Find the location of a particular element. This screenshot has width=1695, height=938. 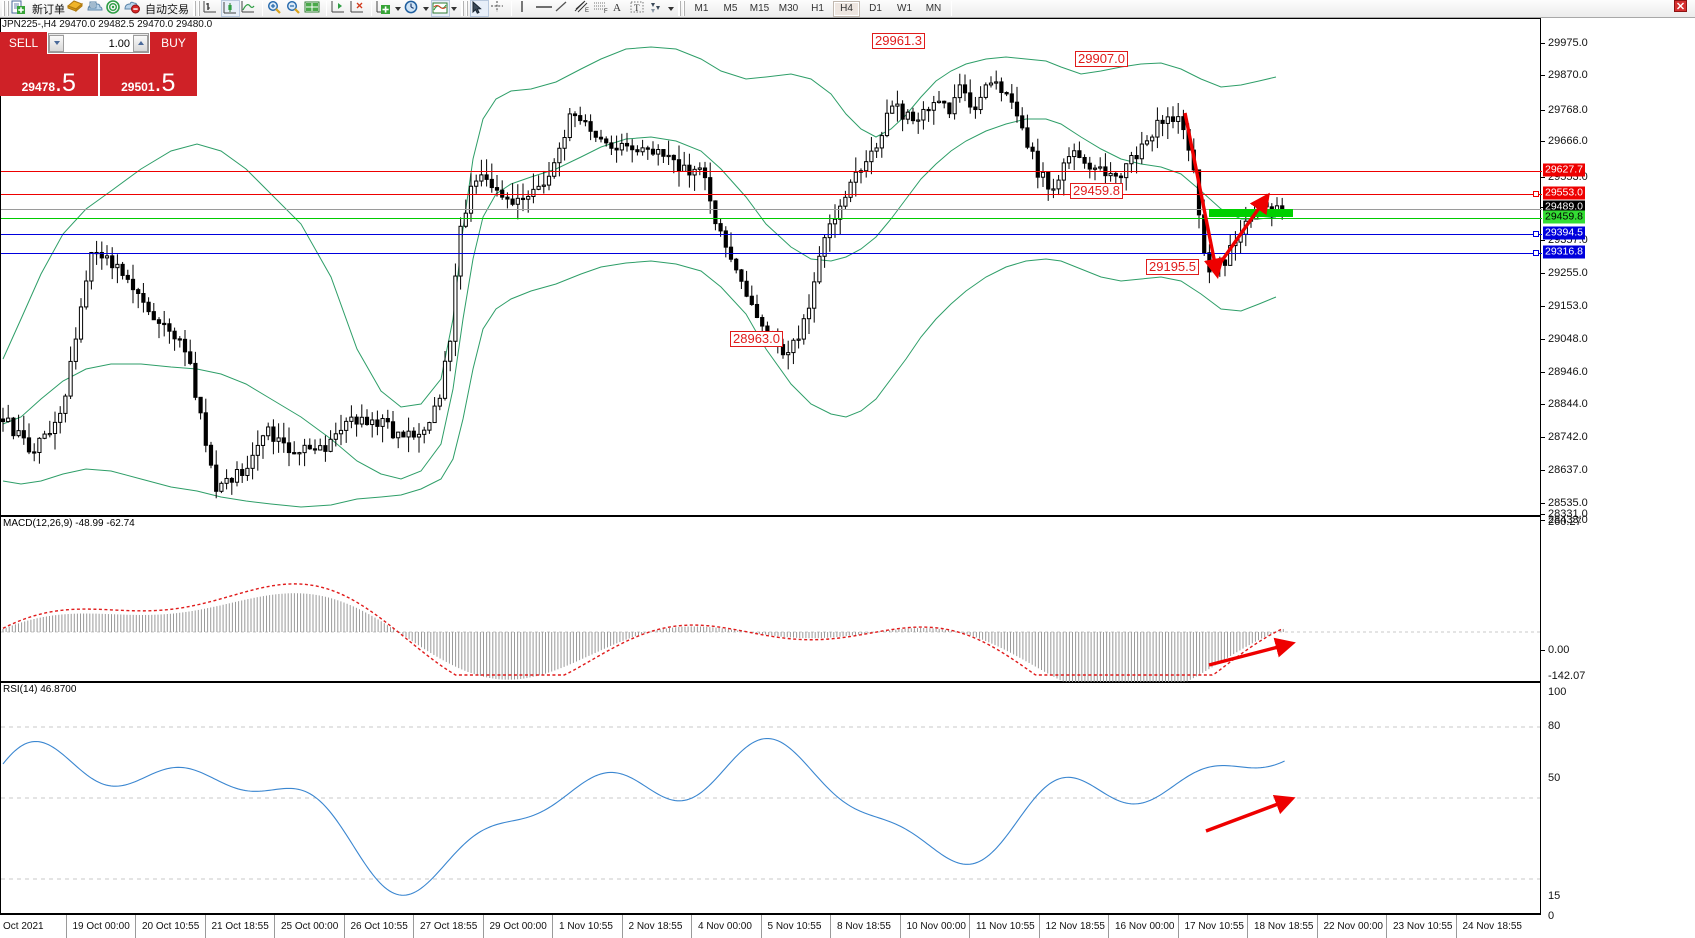

price-tick-28331-0: 28331.0 is located at coordinates (1568, 514).